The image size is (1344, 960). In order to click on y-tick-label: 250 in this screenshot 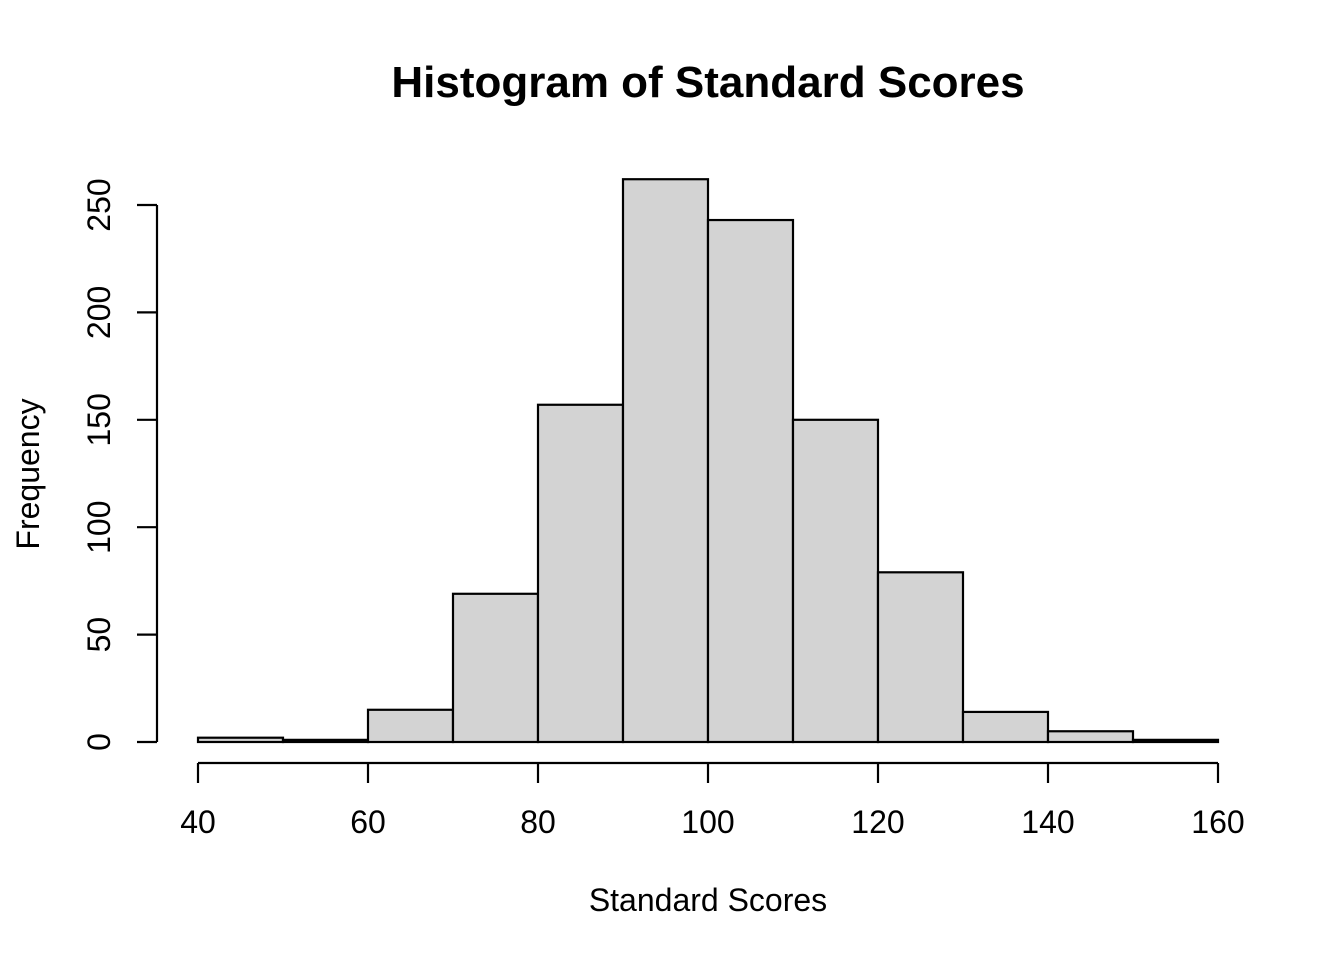, I will do `click(99, 204)`.